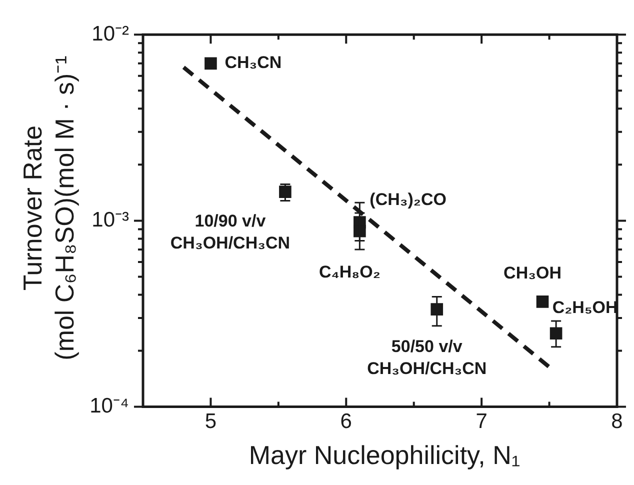 The image size is (634, 485). What do you see at coordinates (427, 357) in the screenshot?
I see `annotation: 50/50 v/v CH₃OH/CH₃CN` at bounding box center [427, 357].